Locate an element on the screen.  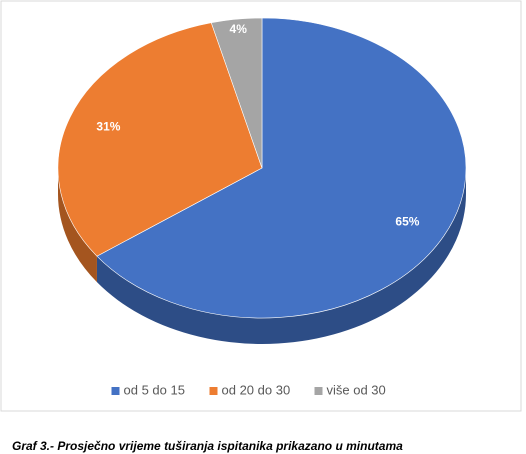
legend-label: od 5 do 15 is located at coordinates (154, 389).